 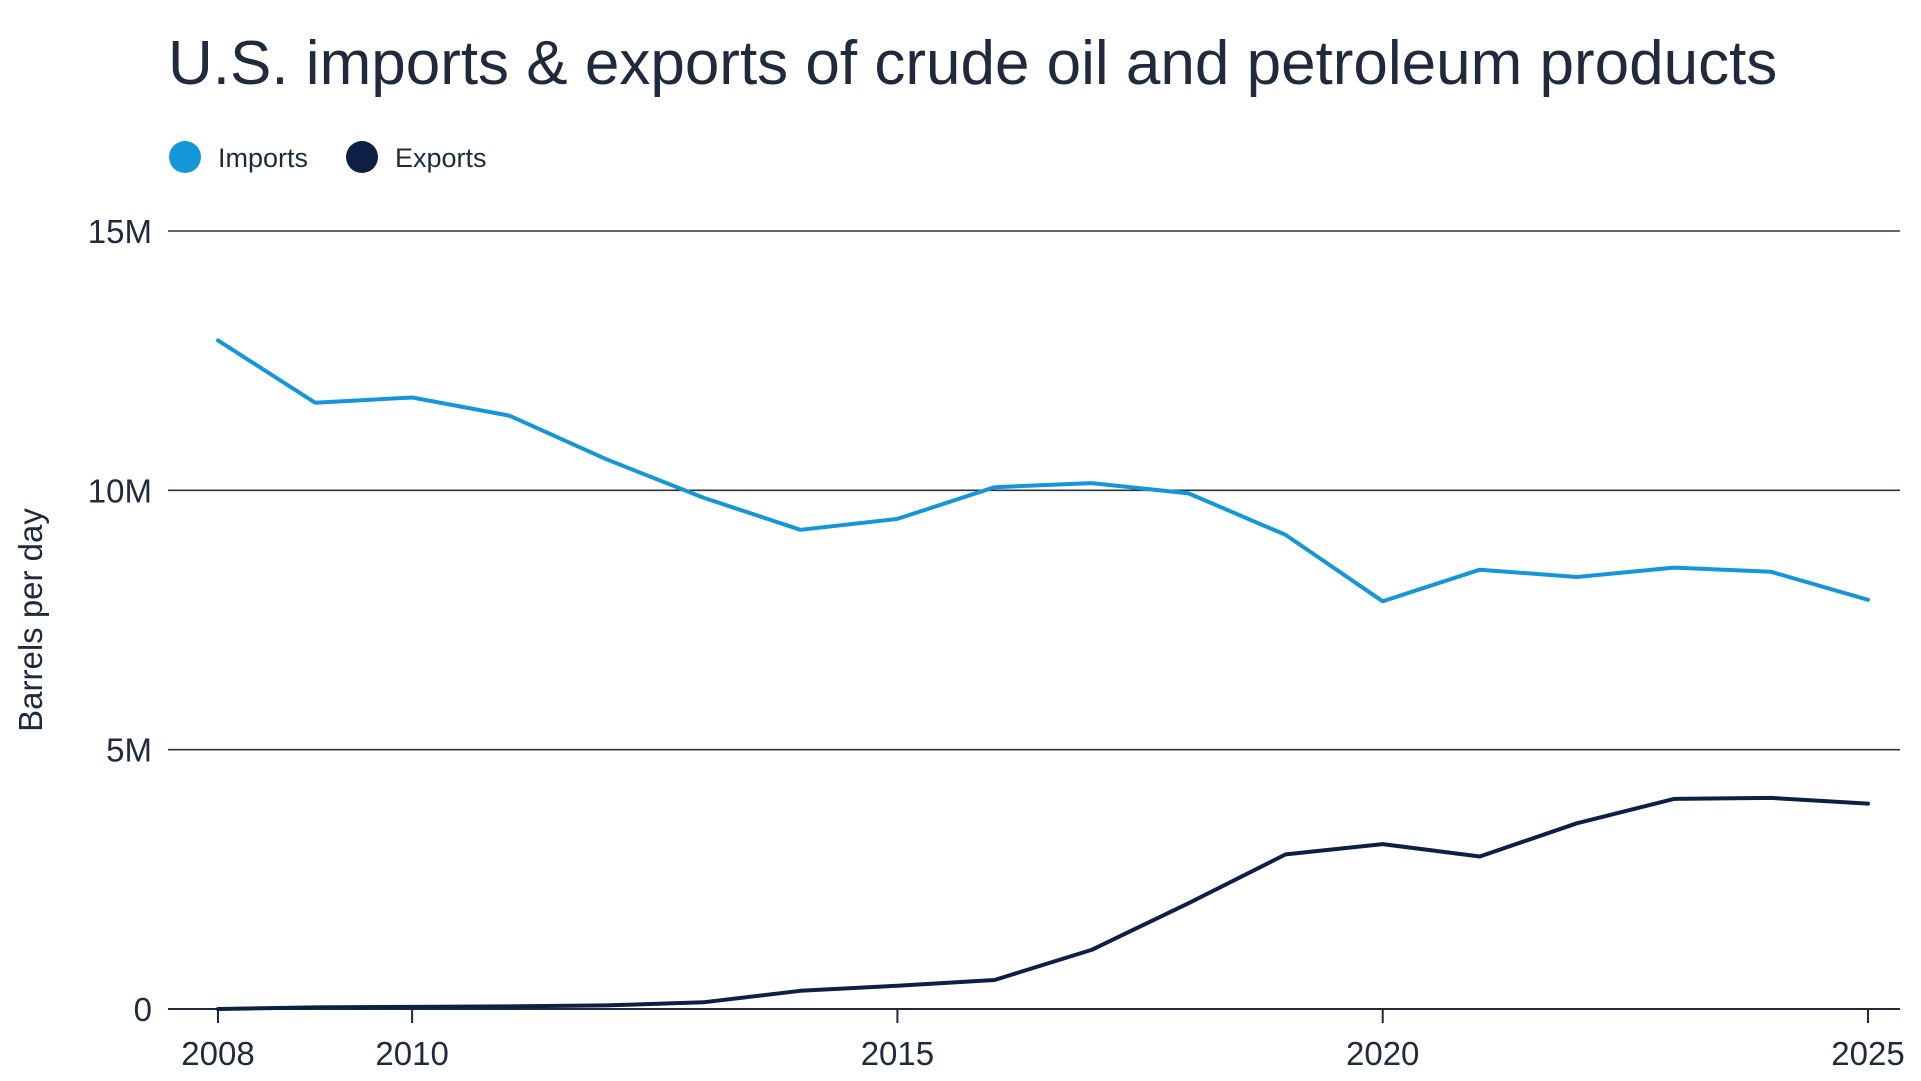 What do you see at coordinates (185, 157) in the screenshot?
I see `legend-swatch-imports` at bounding box center [185, 157].